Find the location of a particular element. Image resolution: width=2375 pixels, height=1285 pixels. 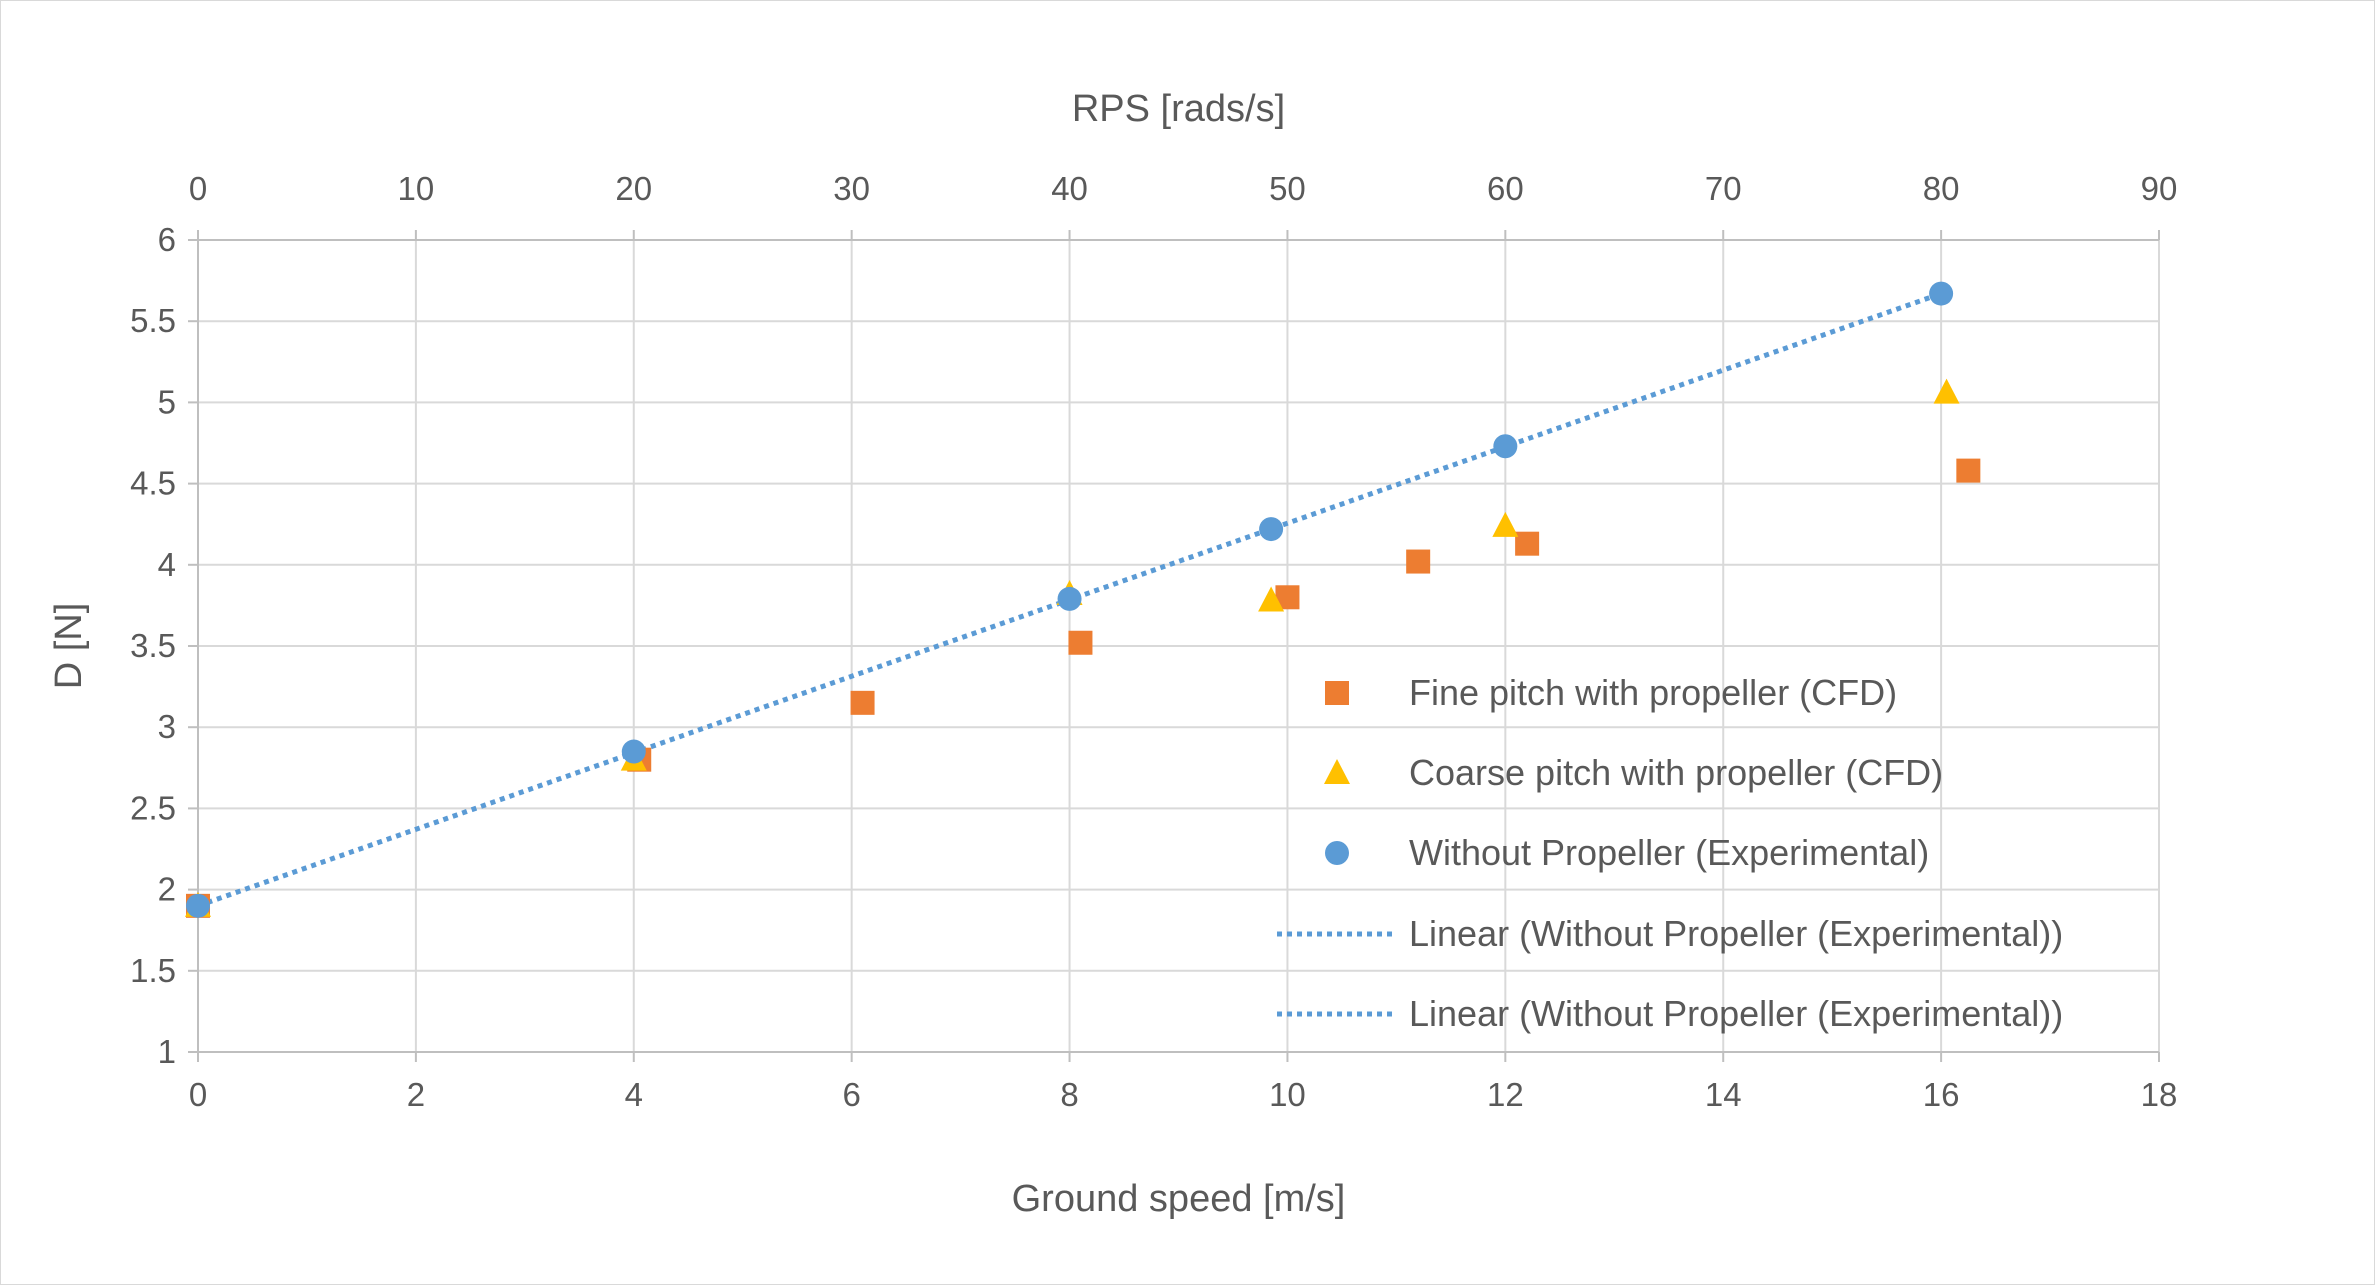

y-tick-label: 1 is located at coordinates (167, 1051).